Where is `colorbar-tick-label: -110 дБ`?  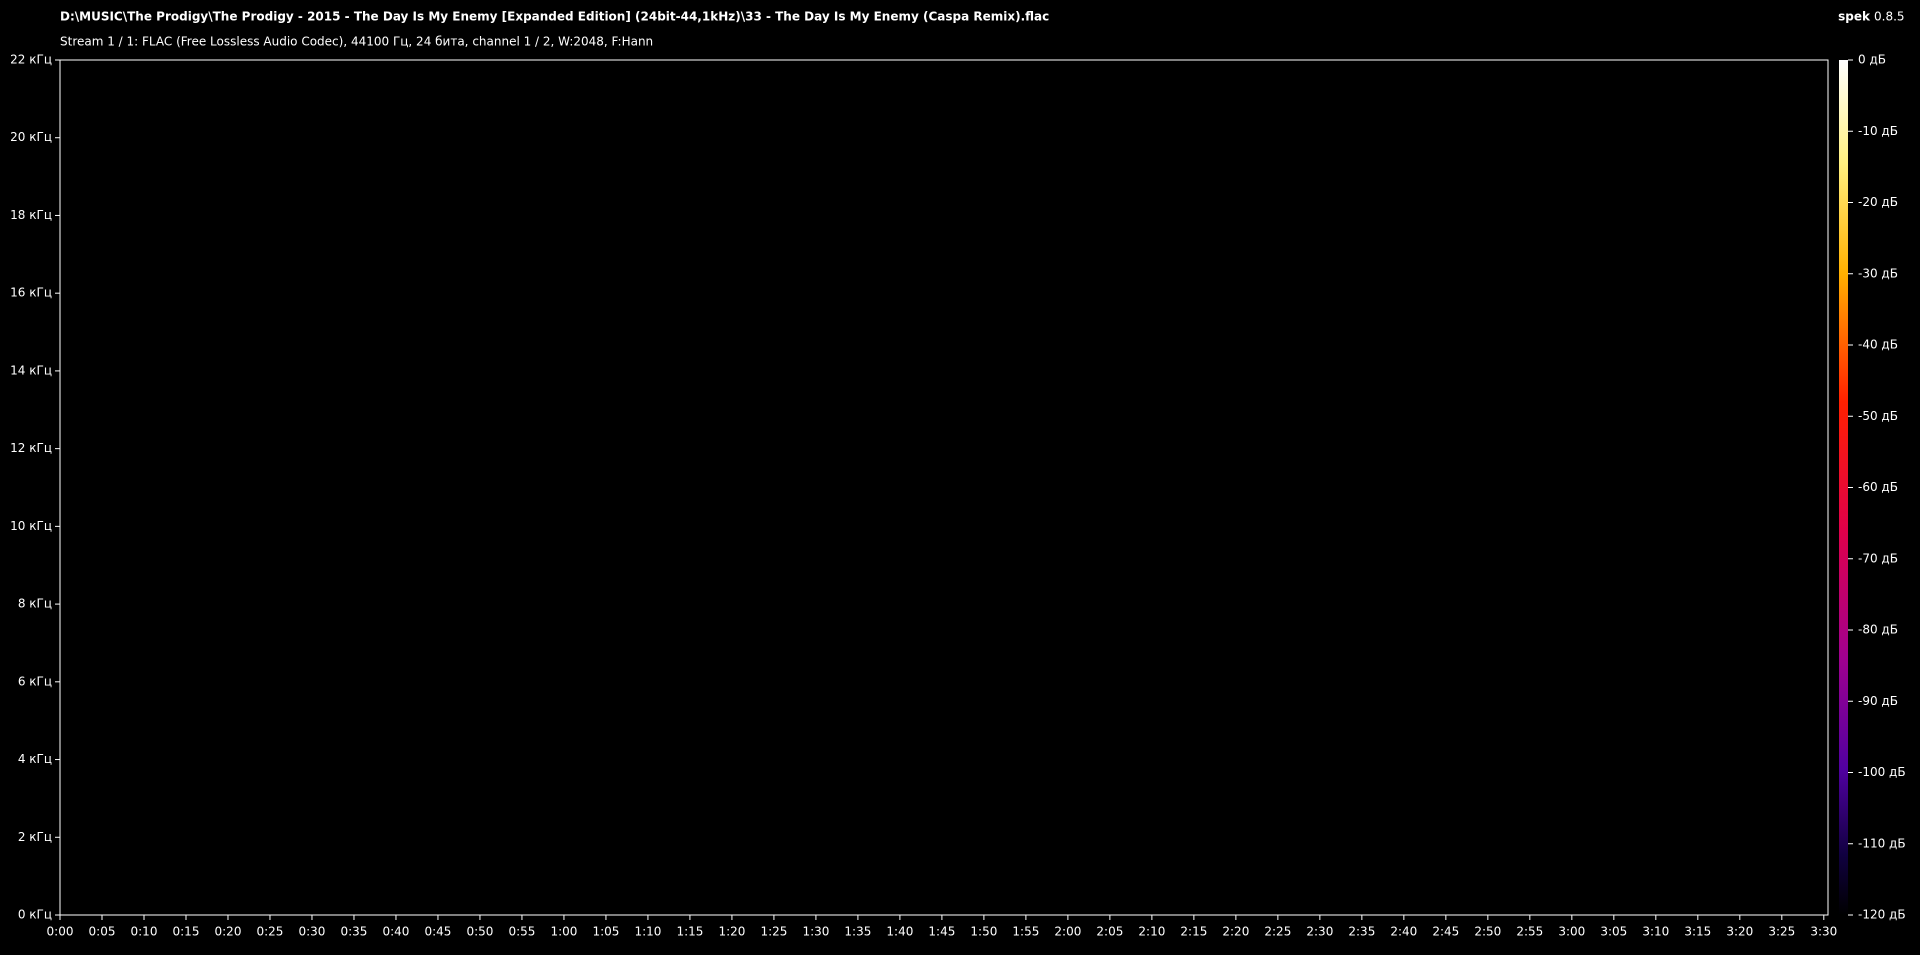 colorbar-tick-label: -110 дБ is located at coordinates (1882, 843).